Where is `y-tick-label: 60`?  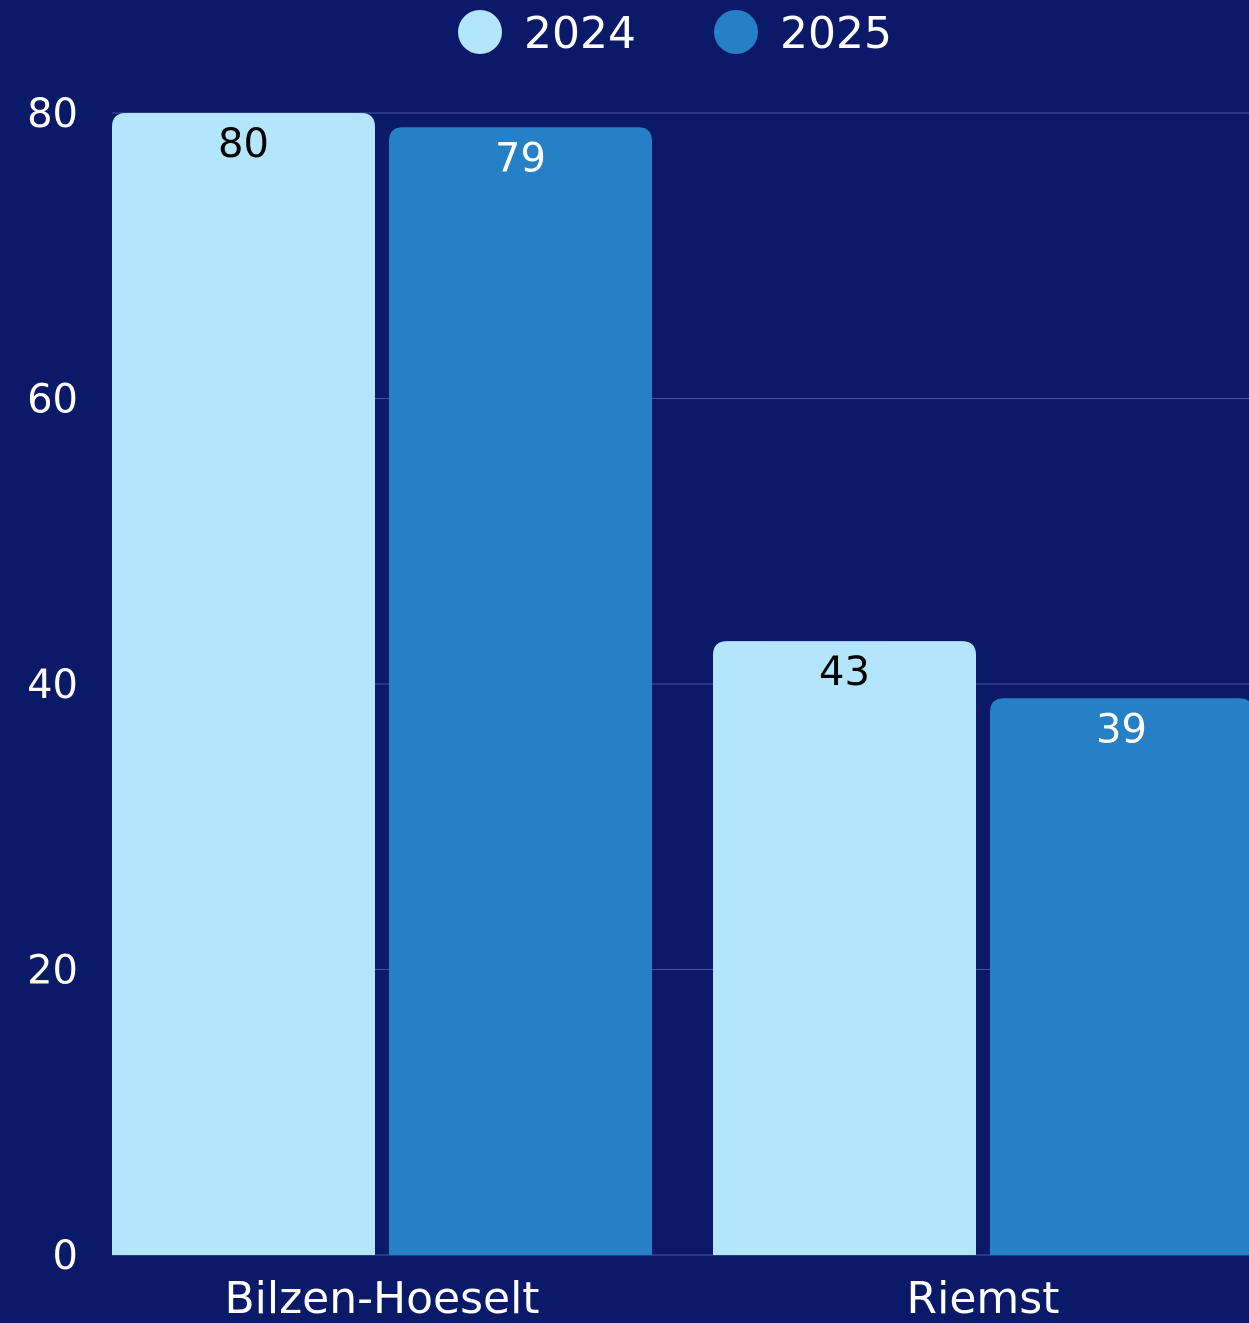
y-tick-label: 60 is located at coordinates (52, 400).